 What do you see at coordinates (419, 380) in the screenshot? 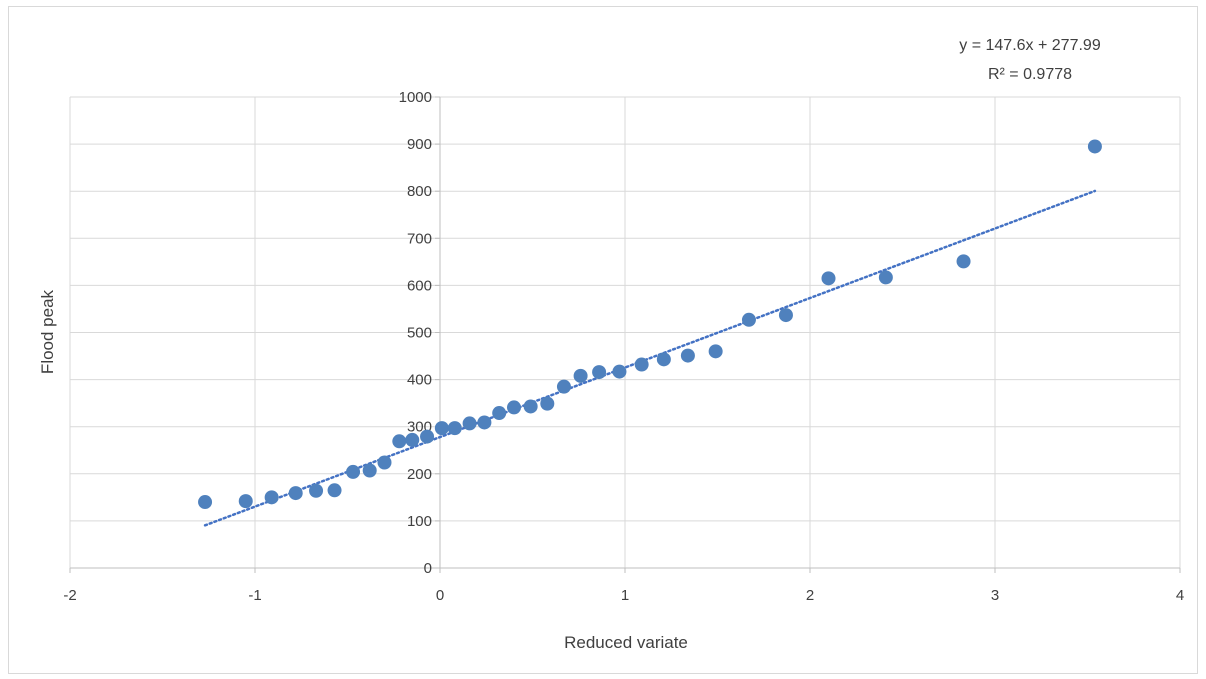
I see `y-tick-label: 400` at bounding box center [419, 380].